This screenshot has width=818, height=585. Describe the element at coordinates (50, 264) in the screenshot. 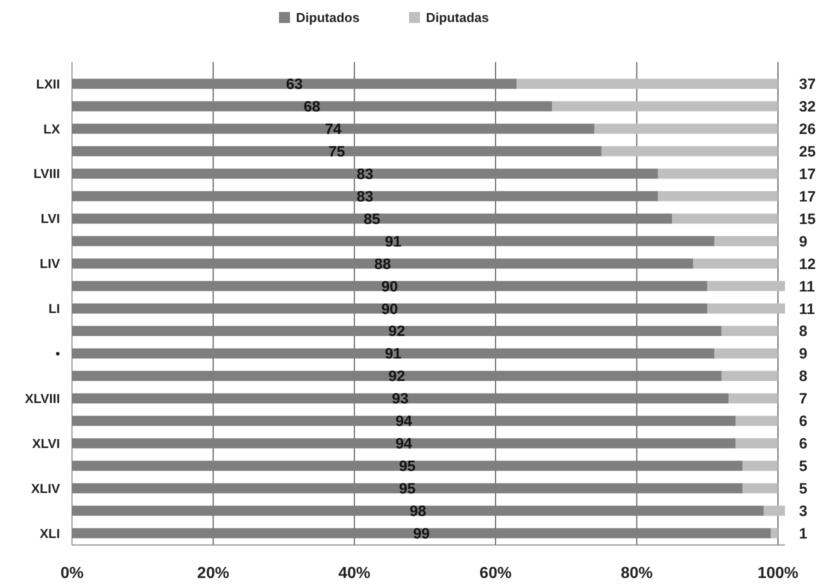

I see `y-tick-label: LIV` at that location.